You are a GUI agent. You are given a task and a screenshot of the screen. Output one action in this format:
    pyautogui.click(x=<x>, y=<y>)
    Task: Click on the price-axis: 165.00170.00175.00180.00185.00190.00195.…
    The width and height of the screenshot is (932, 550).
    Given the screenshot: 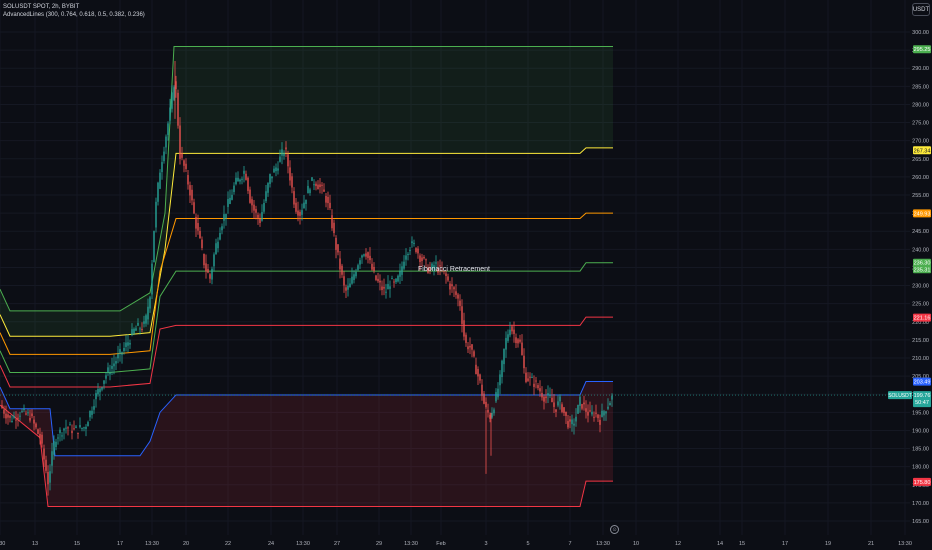 What is the action you would take?
    pyautogui.click(x=922, y=275)
    